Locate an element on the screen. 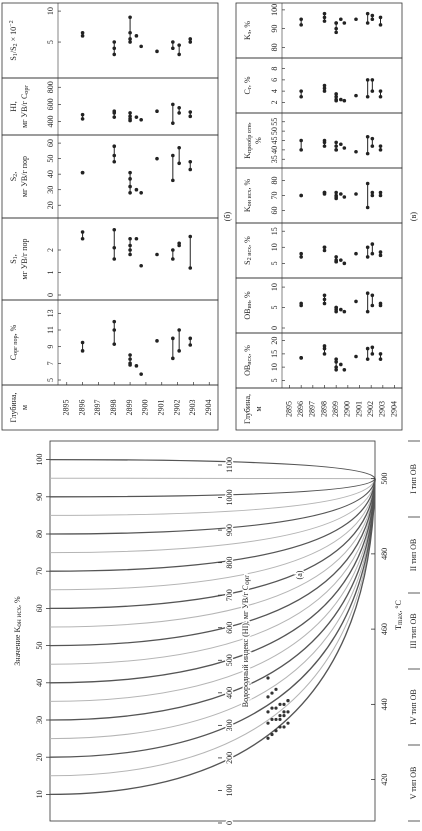 Image resolution: width=422 pixels, height=831 pixels. text-part: мг УВ/г пор is located at coordinates (24, 258).